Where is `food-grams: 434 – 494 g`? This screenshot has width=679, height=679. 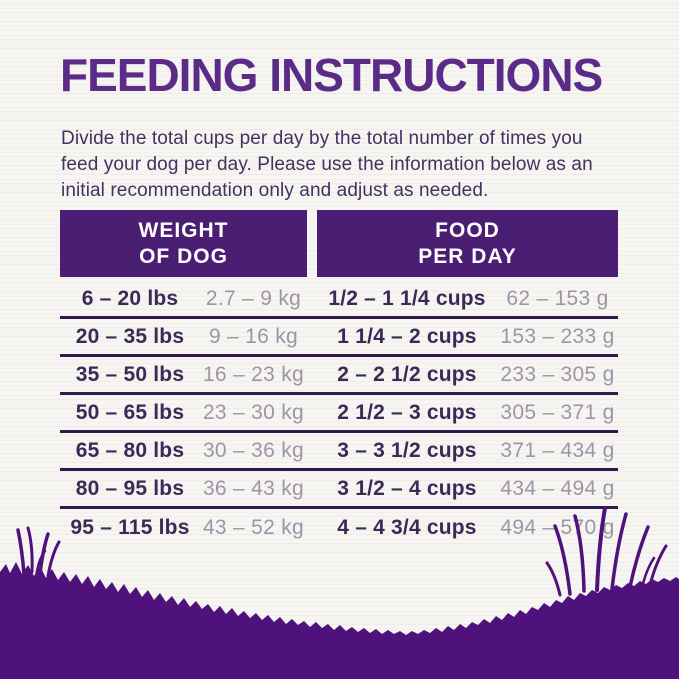
food-grams: 434 – 494 g is located at coordinates (557, 488).